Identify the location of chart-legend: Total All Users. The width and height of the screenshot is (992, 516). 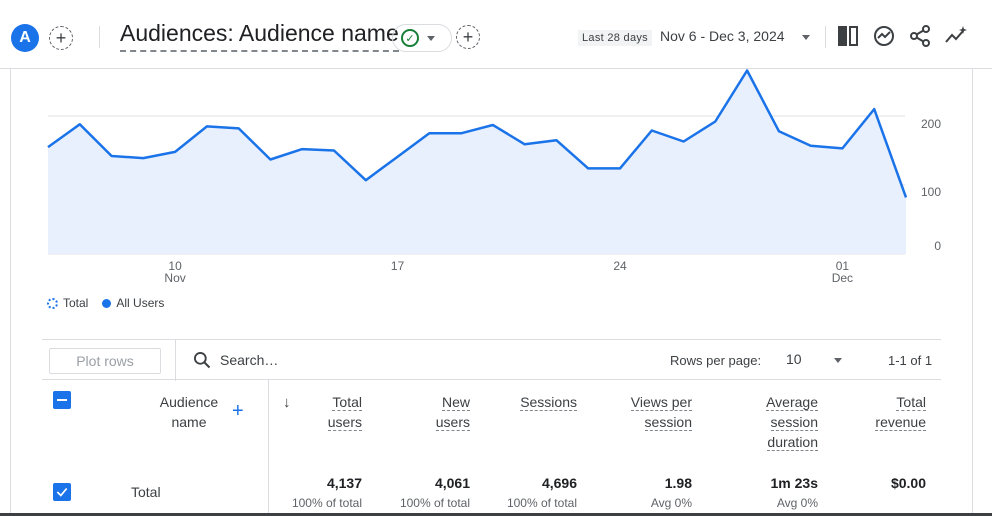
(105, 303).